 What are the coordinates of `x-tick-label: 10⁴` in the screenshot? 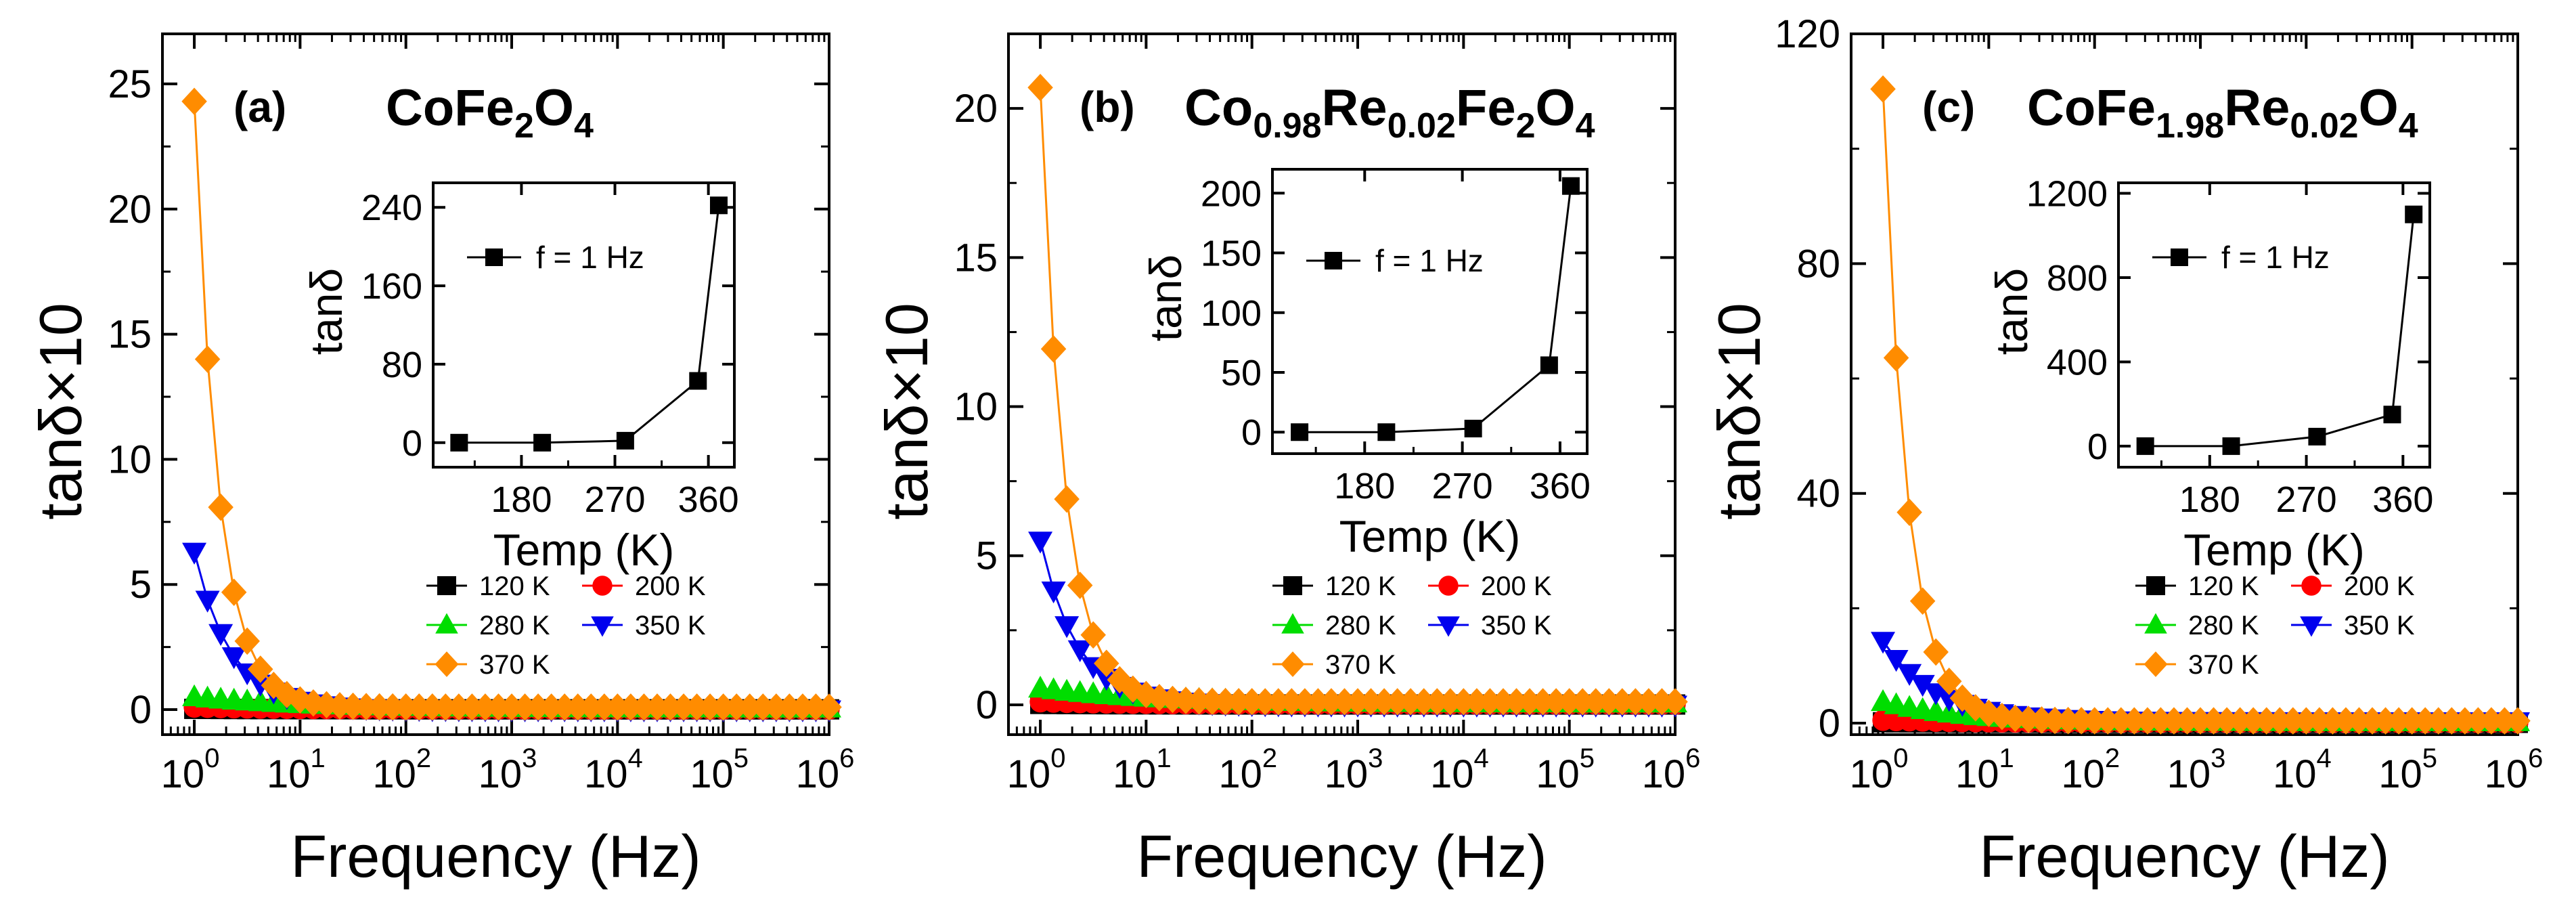 It's located at (613, 770).